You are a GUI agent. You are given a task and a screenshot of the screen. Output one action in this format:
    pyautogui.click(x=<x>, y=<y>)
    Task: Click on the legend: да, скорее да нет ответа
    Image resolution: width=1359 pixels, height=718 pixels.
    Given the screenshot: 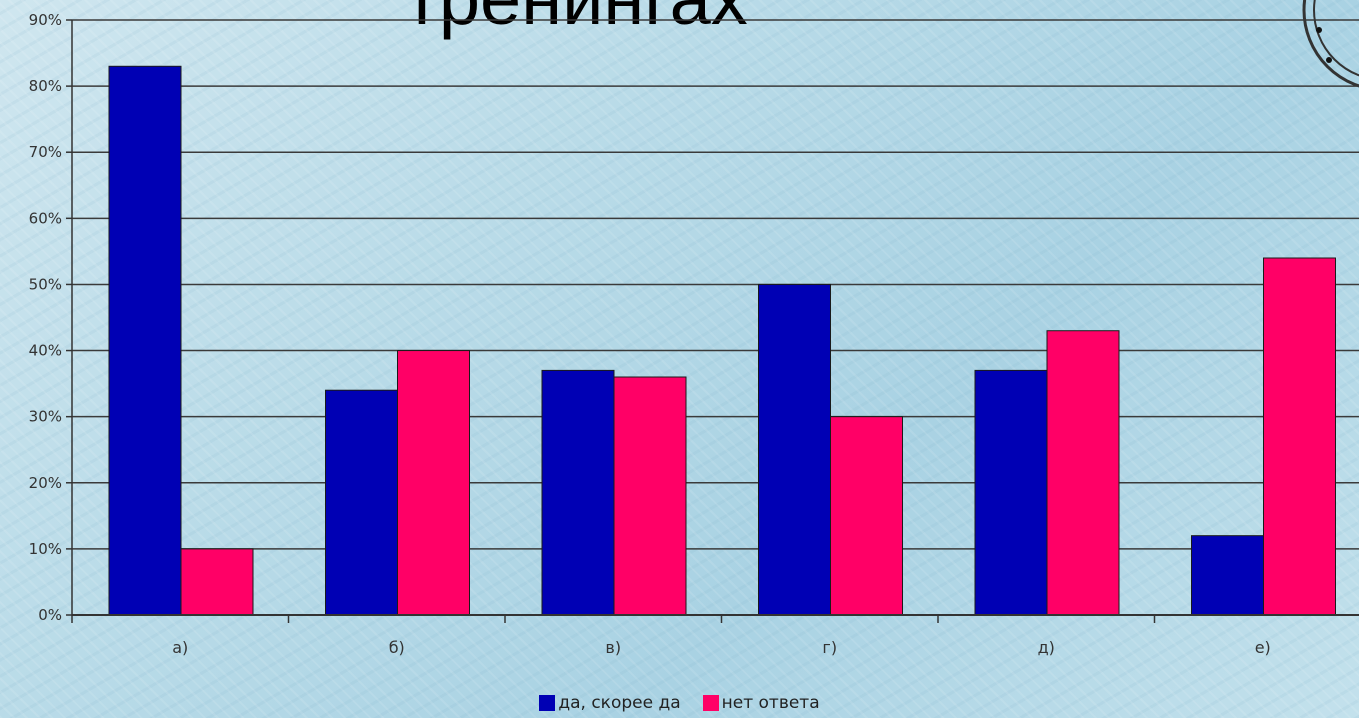 What is the action you would take?
    pyautogui.click(x=679, y=703)
    